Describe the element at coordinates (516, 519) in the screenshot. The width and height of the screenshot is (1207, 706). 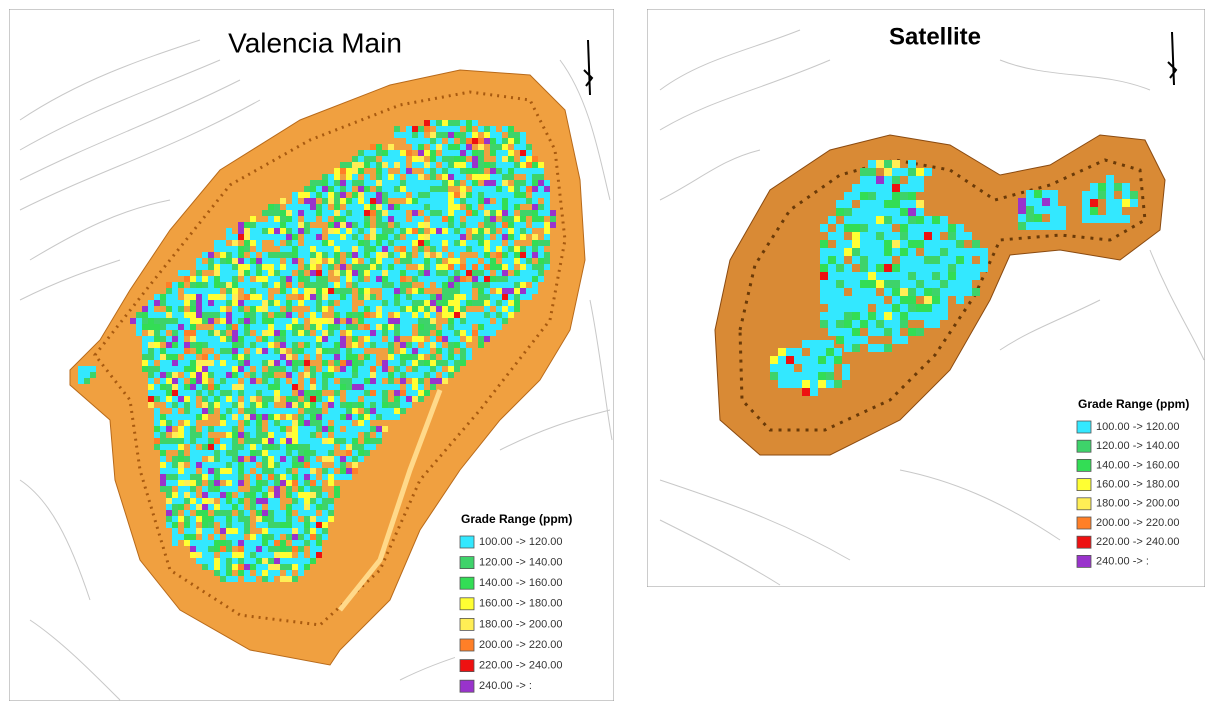
I see `legend-title: Grade Range (ppm)` at that location.